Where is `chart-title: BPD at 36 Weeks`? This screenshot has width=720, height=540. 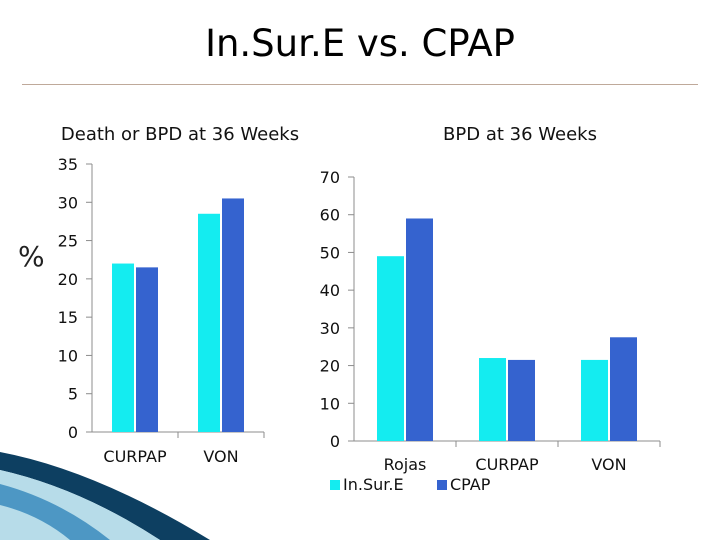
chart-title: BPD at 36 Weeks is located at coordinates (520, 134).